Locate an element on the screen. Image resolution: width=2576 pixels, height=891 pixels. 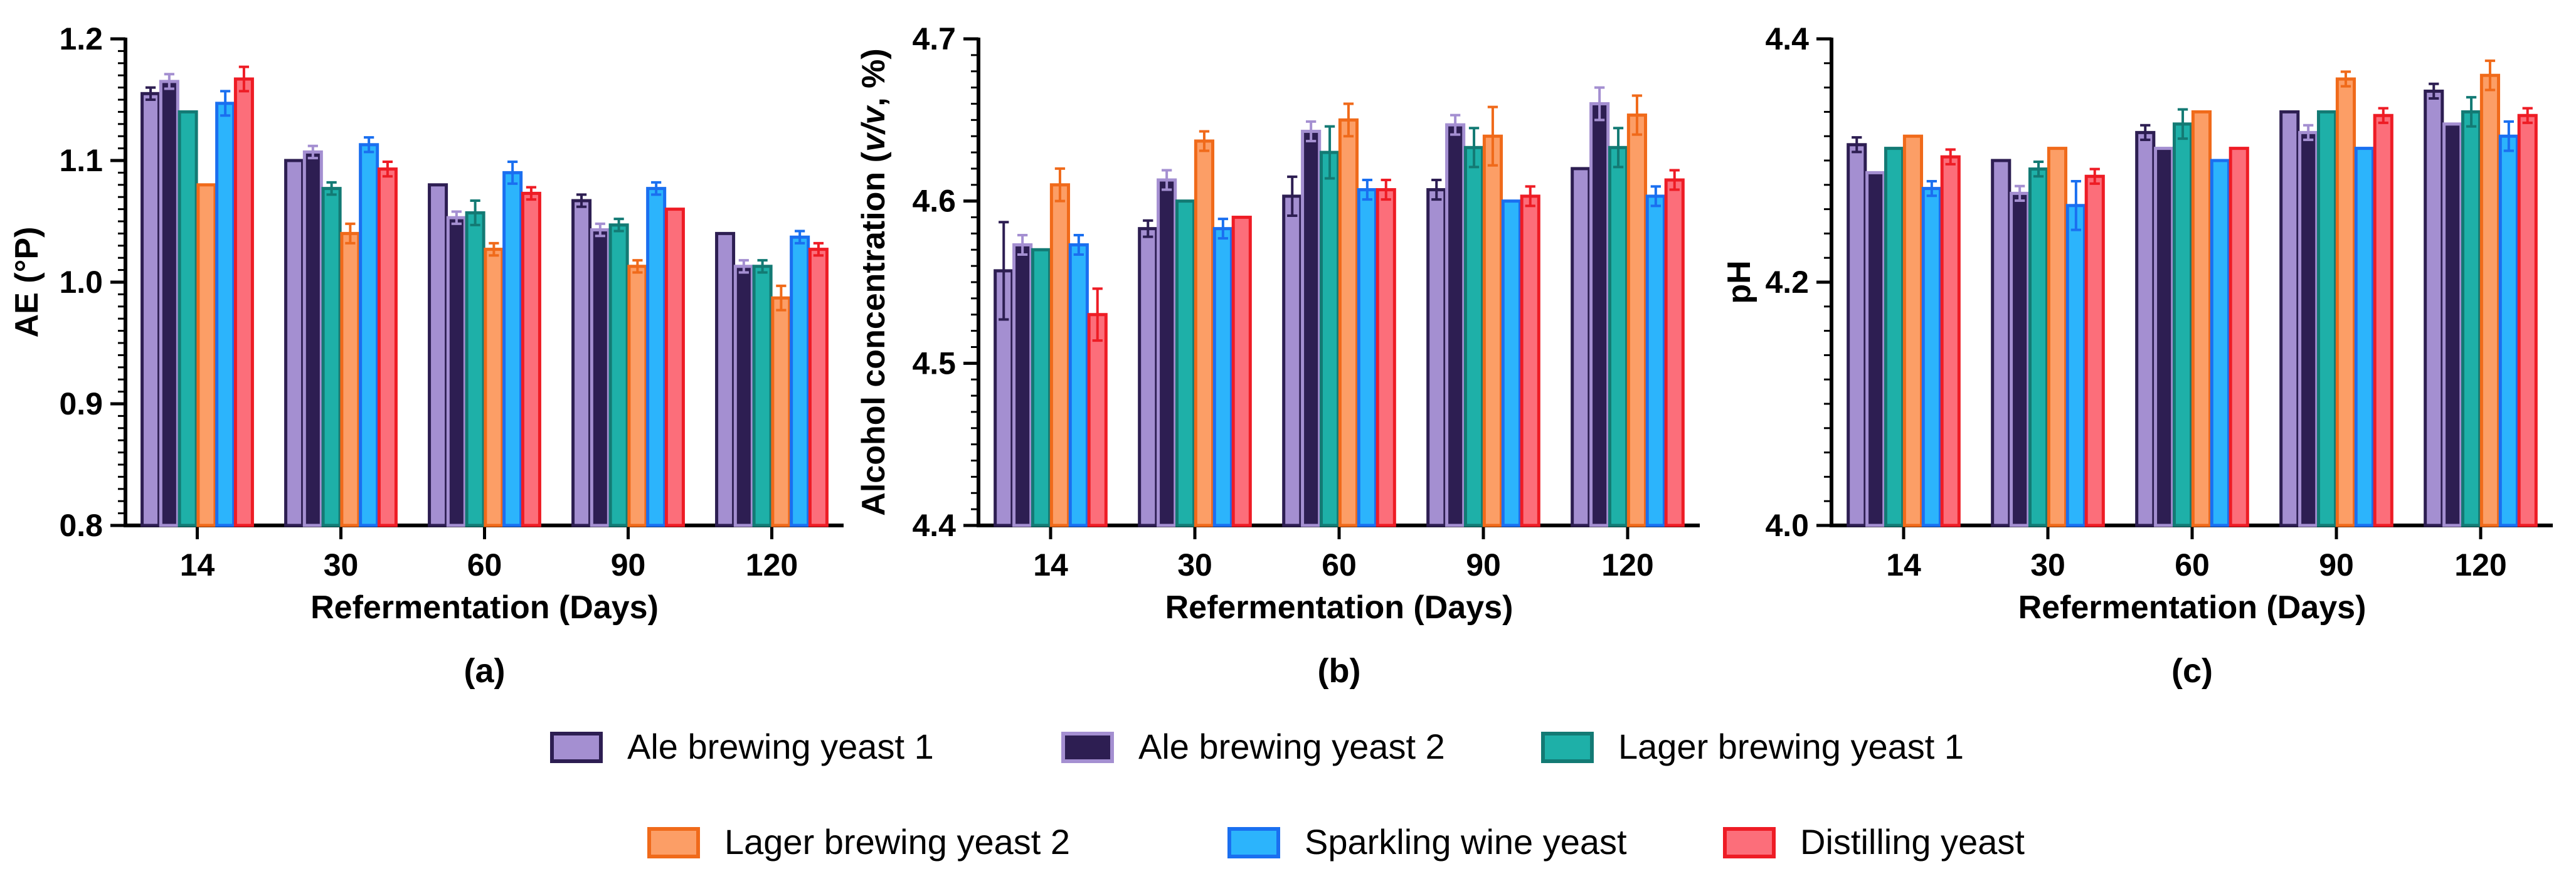
y-tick-label: 4.4 is located at coordinates (1787, 38).